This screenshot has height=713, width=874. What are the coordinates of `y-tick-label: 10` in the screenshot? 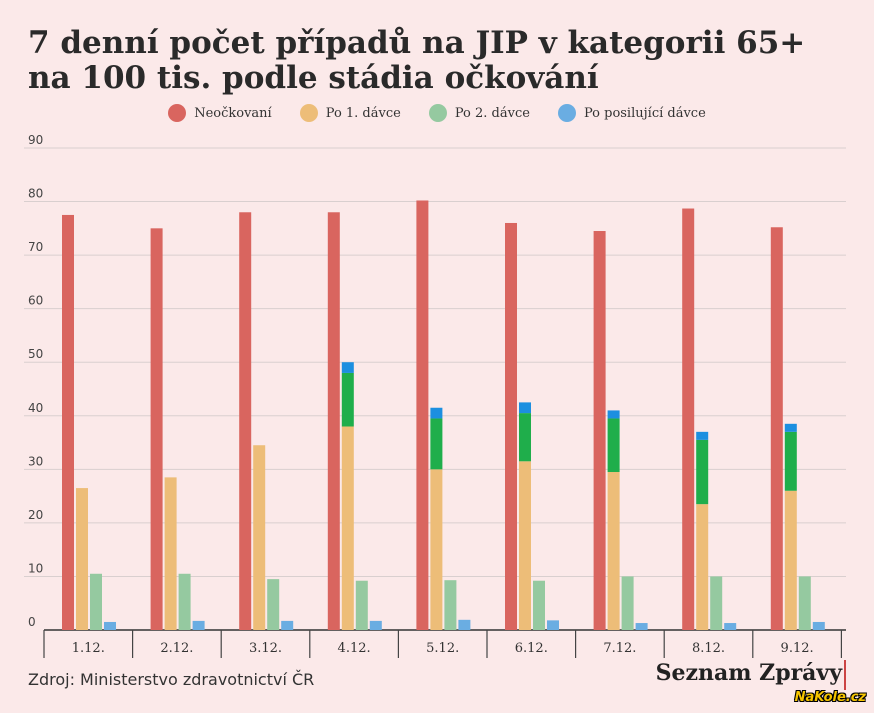 It's located at (35, 568).